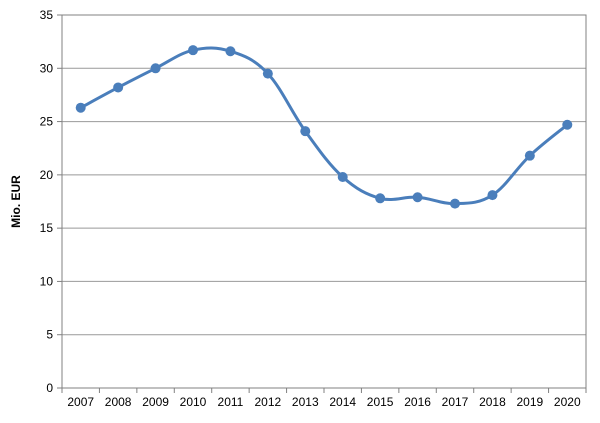 Image resolution: width=600 pixels, height=423 pixels. Describe the element at coordinates (231, 402) in the screenshot. I see `x-tick-label-2011: 2011` at that location.